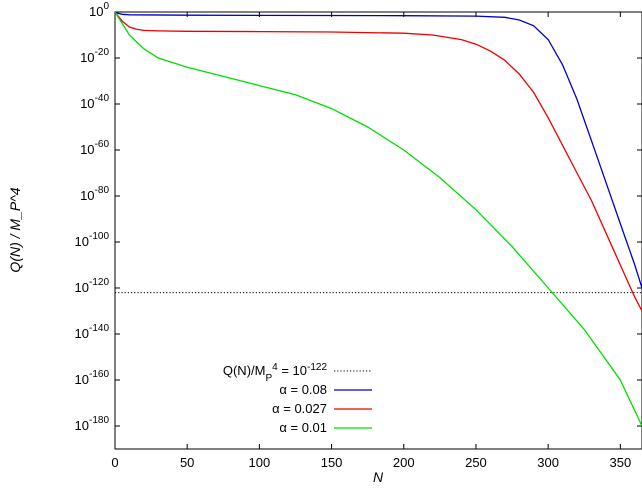 The height and width of the screenshot is (492, 642). Describe the element at coordinates (332, 462) in the screenshot. I see `x-tick-label: 150` at that location.